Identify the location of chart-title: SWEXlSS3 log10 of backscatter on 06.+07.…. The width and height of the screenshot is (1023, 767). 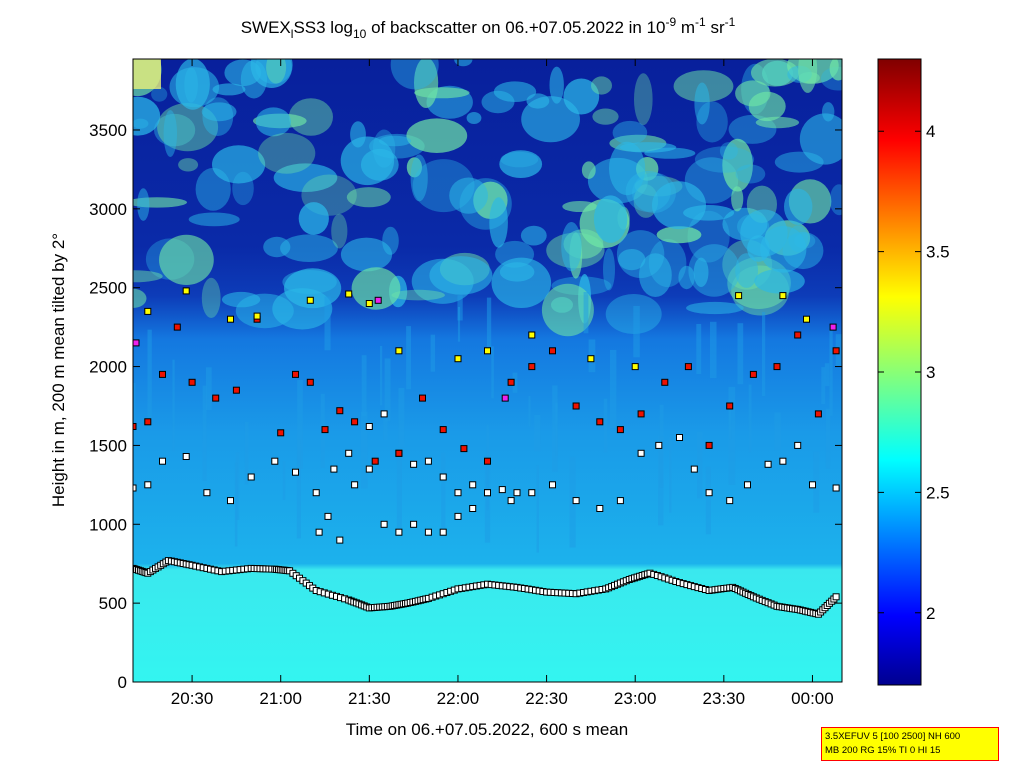
(488, 28).